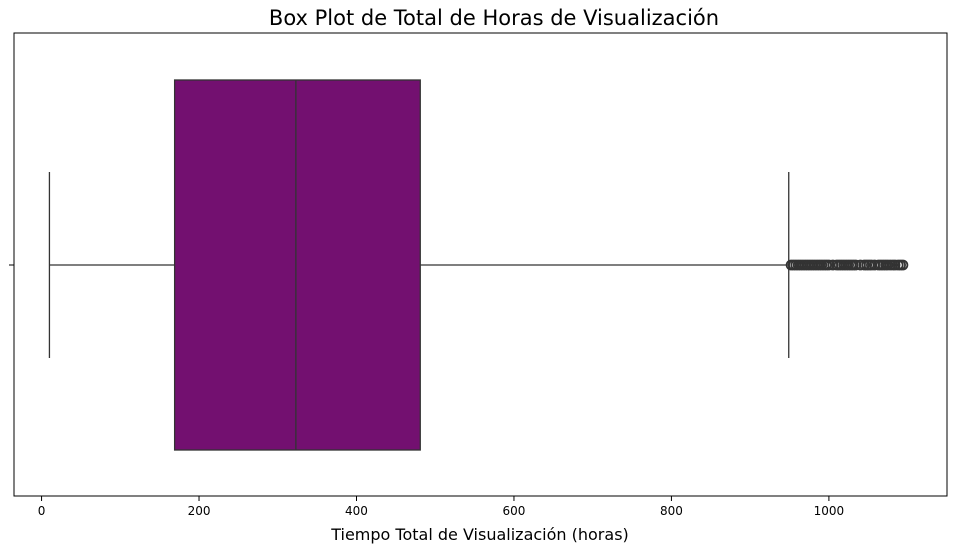  What do you see at coordinates (42, 511) in the screenshot?
I see `x-tick-label: 0` at bounding box center [42, 511].